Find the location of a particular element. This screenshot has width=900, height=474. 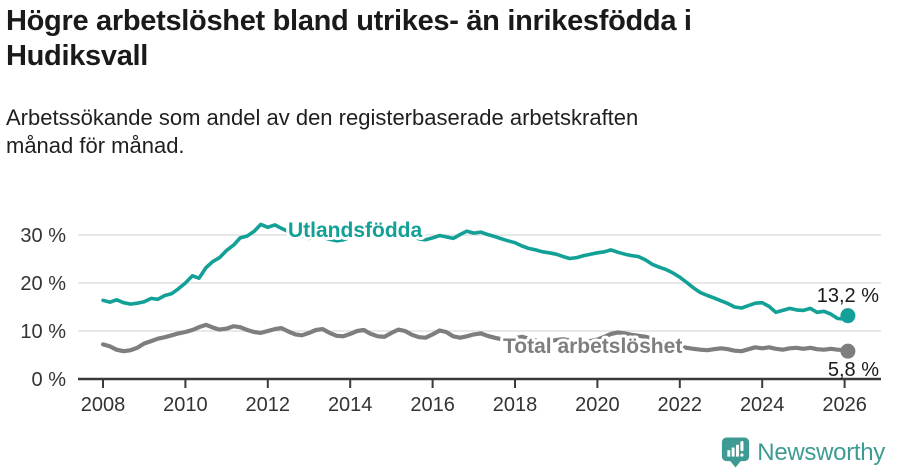

x-axis-tick-label: 2014 is located at coordinates (350, 405).